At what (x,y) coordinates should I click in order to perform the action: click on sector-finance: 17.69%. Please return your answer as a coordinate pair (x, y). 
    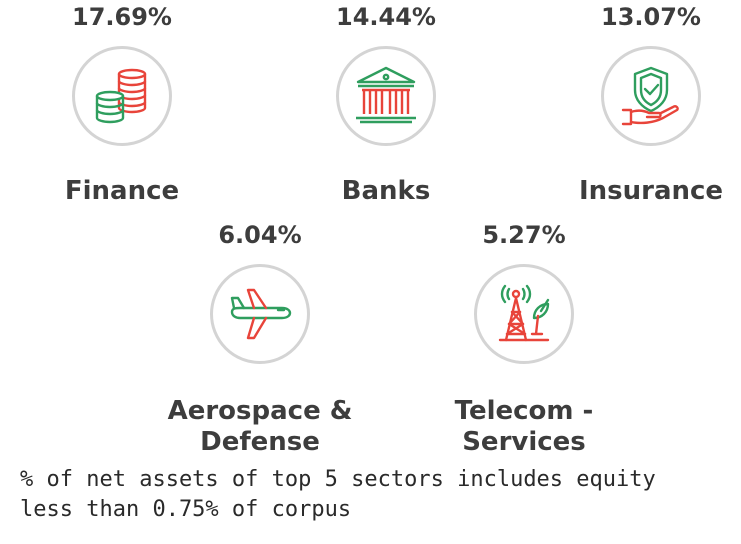
    Looking at the image, I should click on (122, 104).